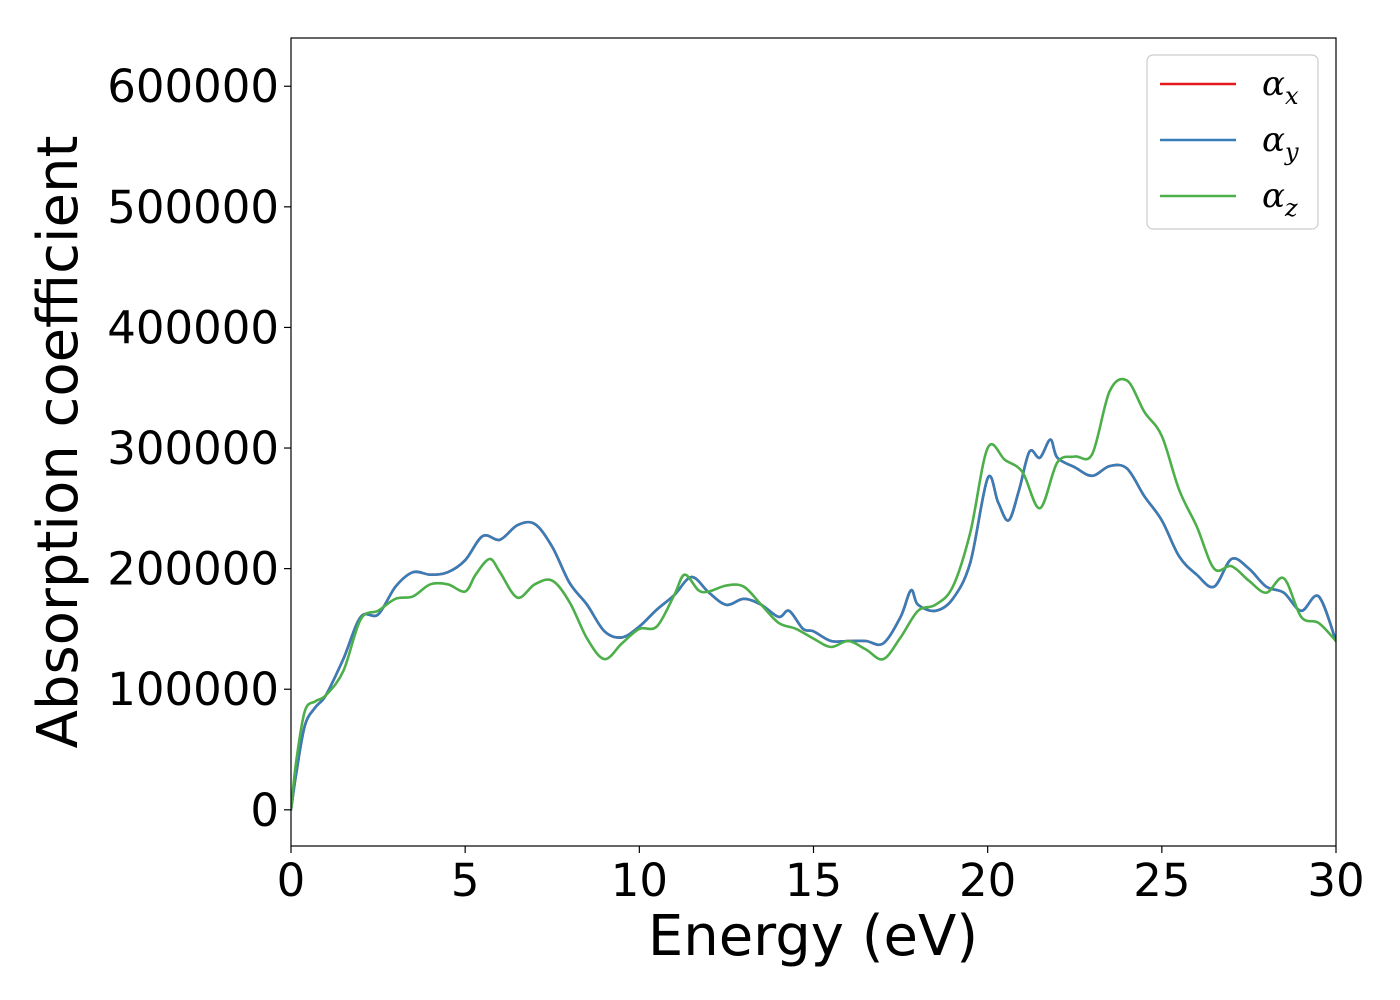 This screenshot has width=1400, height=1000. Describe the element at coordinates (58, 442) in the screenshot. I see `y-axis-title: Absorption coefficient` at that location.